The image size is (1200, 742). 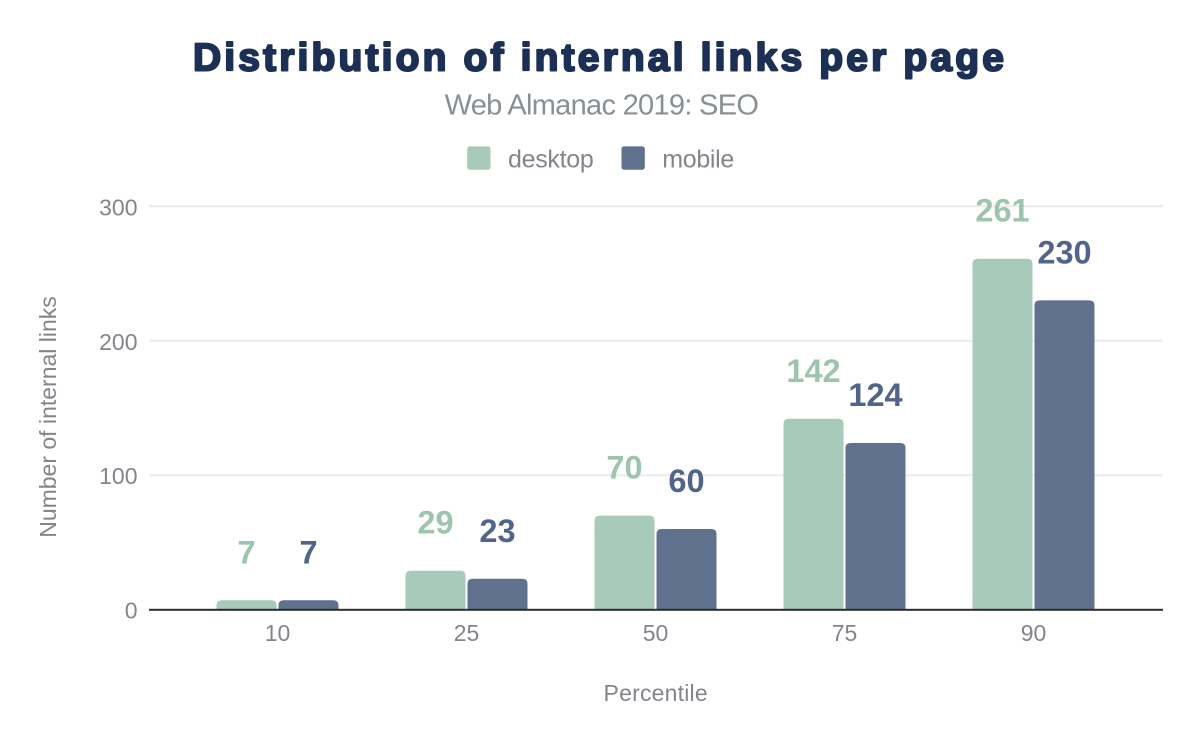 What do you see at coordinates (497, 531) in the screenshot?
I see `svg-text: 23` at bounding box center [497, 531].